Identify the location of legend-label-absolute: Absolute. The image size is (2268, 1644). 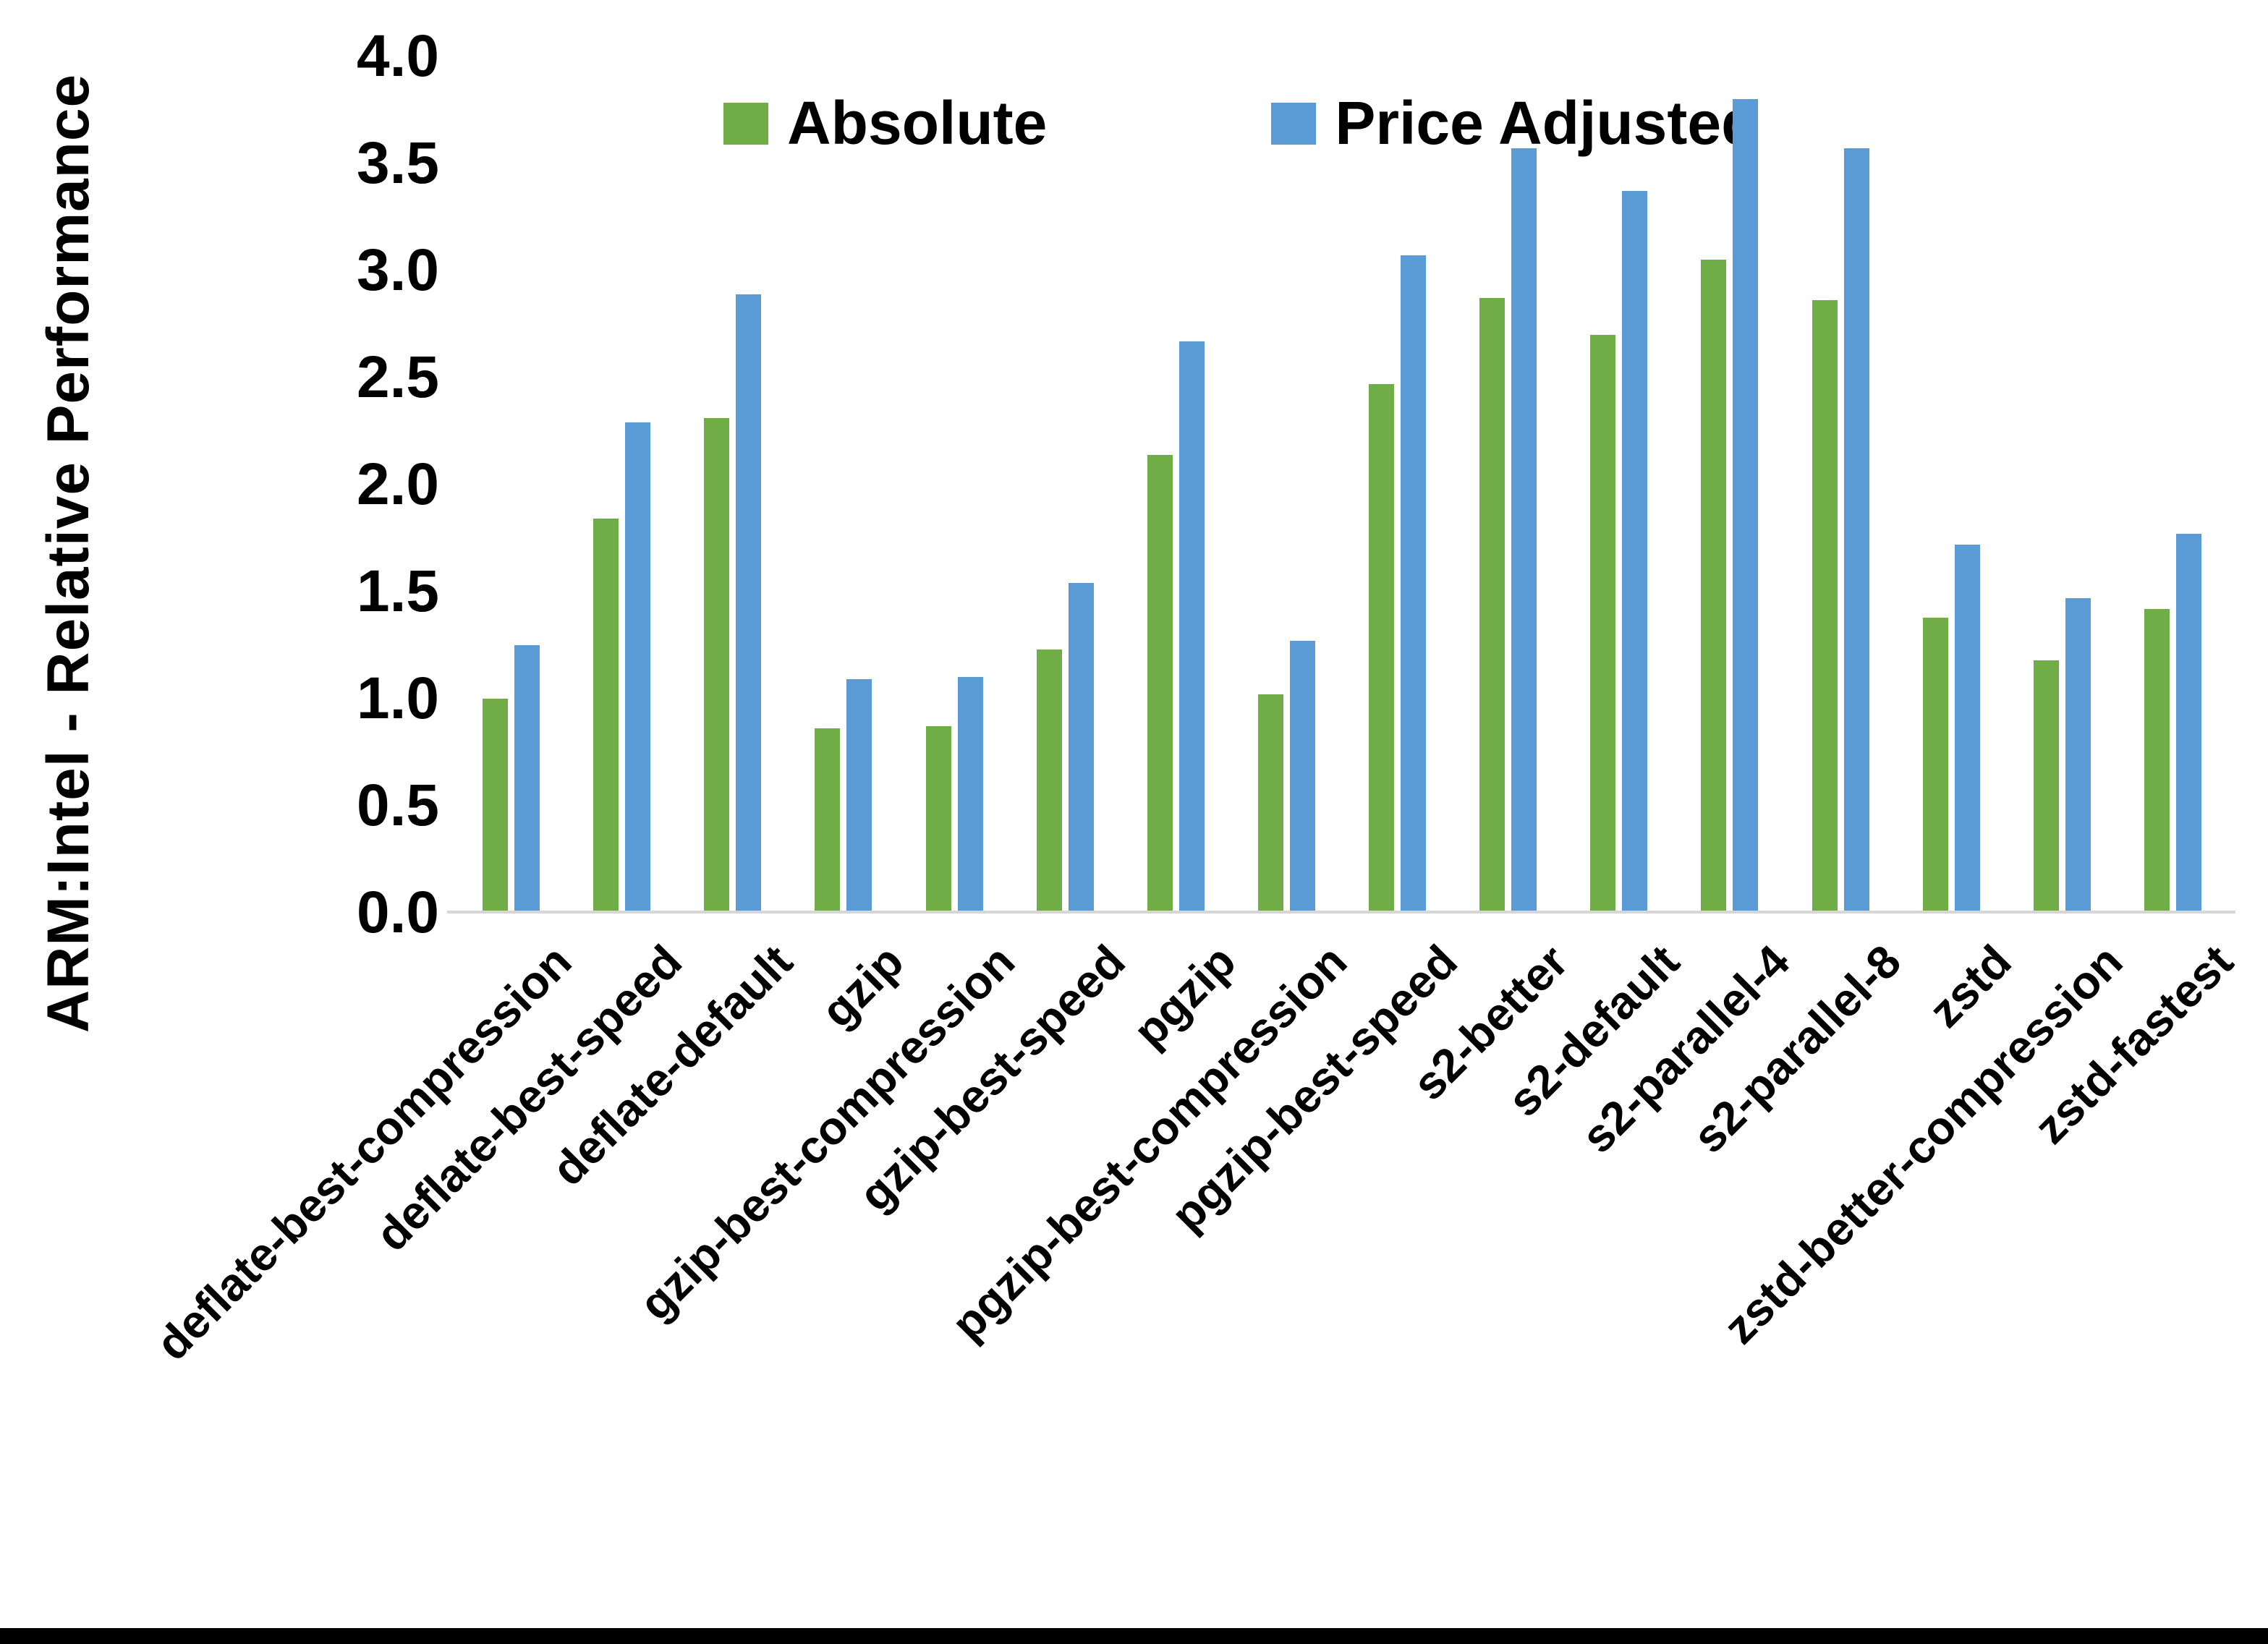
(917, 123).